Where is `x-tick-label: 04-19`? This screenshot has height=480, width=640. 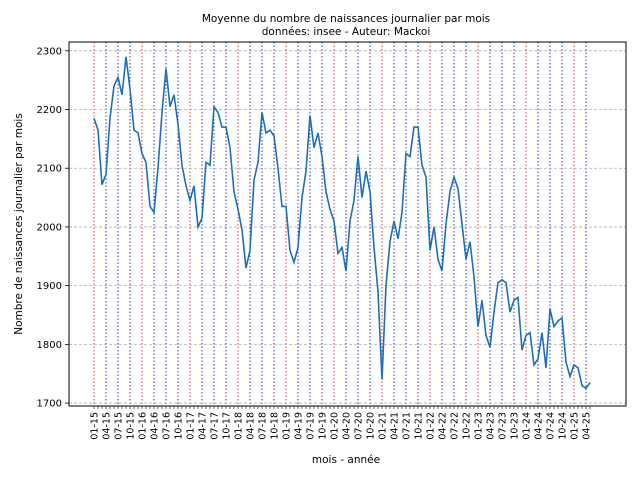 x-tick-label: 04-19 is located at coordinates (299, 426).